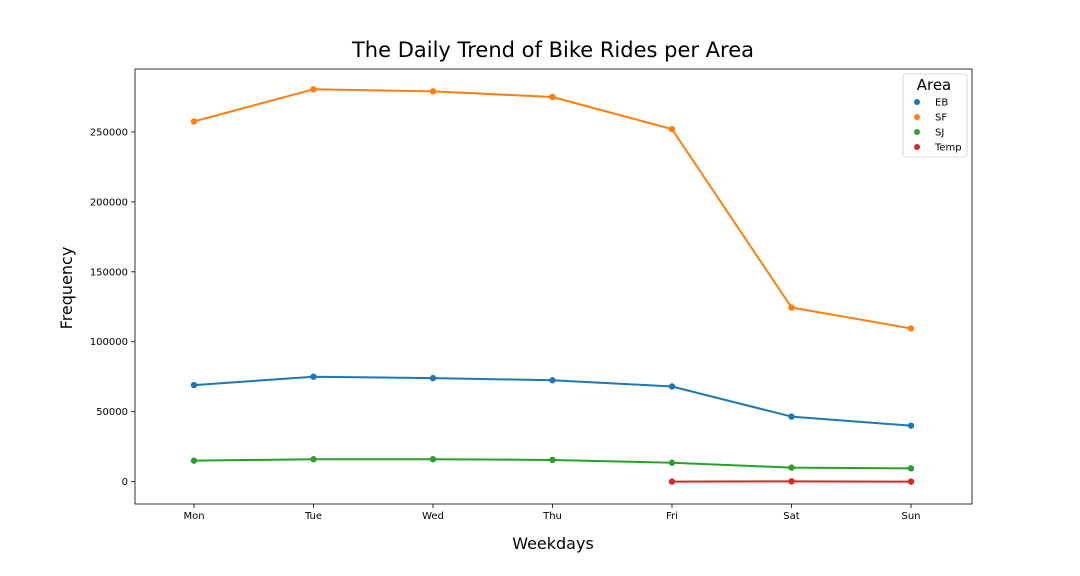  I want to click on y-tick-label: 200000, so click(109, 202).